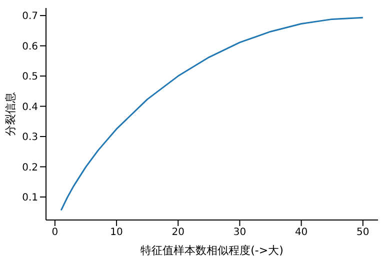 This screenshot has height=264, width=388. What do you see at coordinates (30, 77) in the screenshot?
I see `y-tick-label: 0.5` at bounding box center [30, 77].